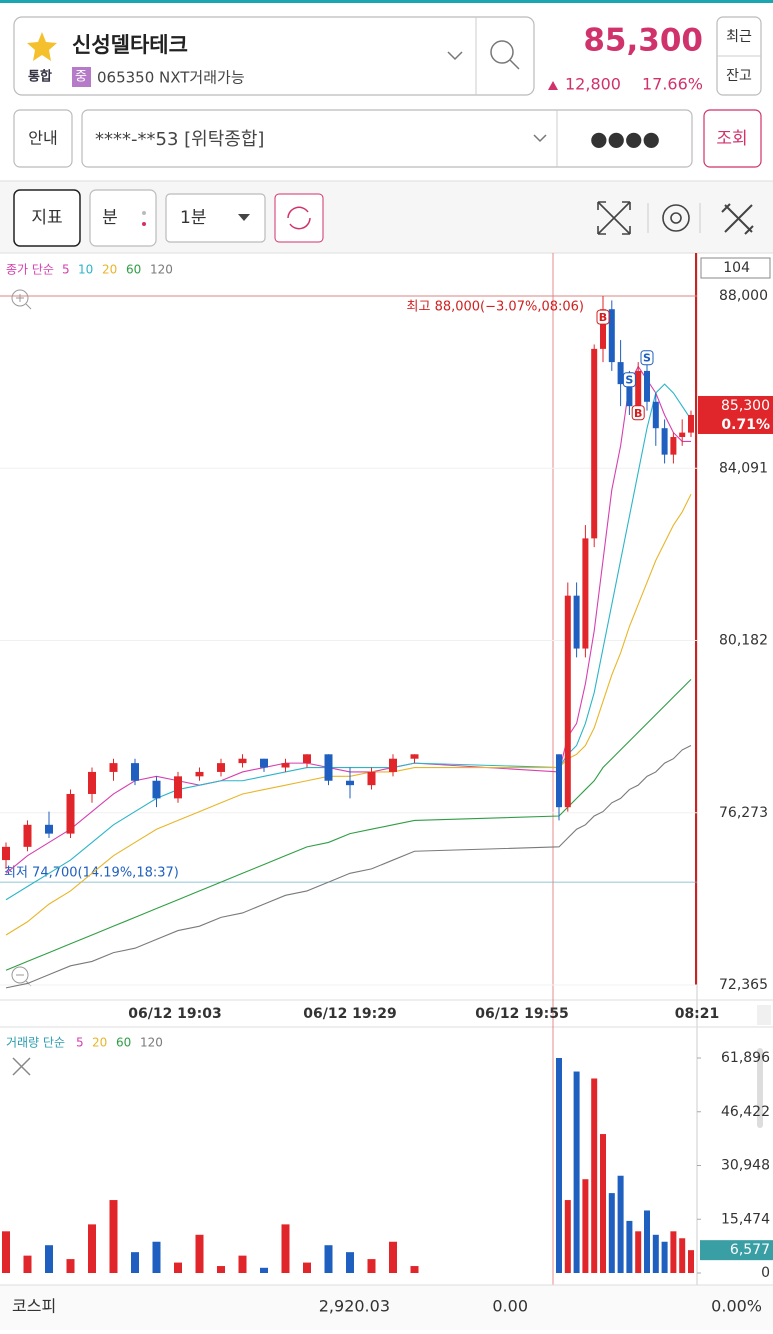  Describe the element at coordinates (110, 218) in the screenshot. I see `unit-label: 분` at that location.